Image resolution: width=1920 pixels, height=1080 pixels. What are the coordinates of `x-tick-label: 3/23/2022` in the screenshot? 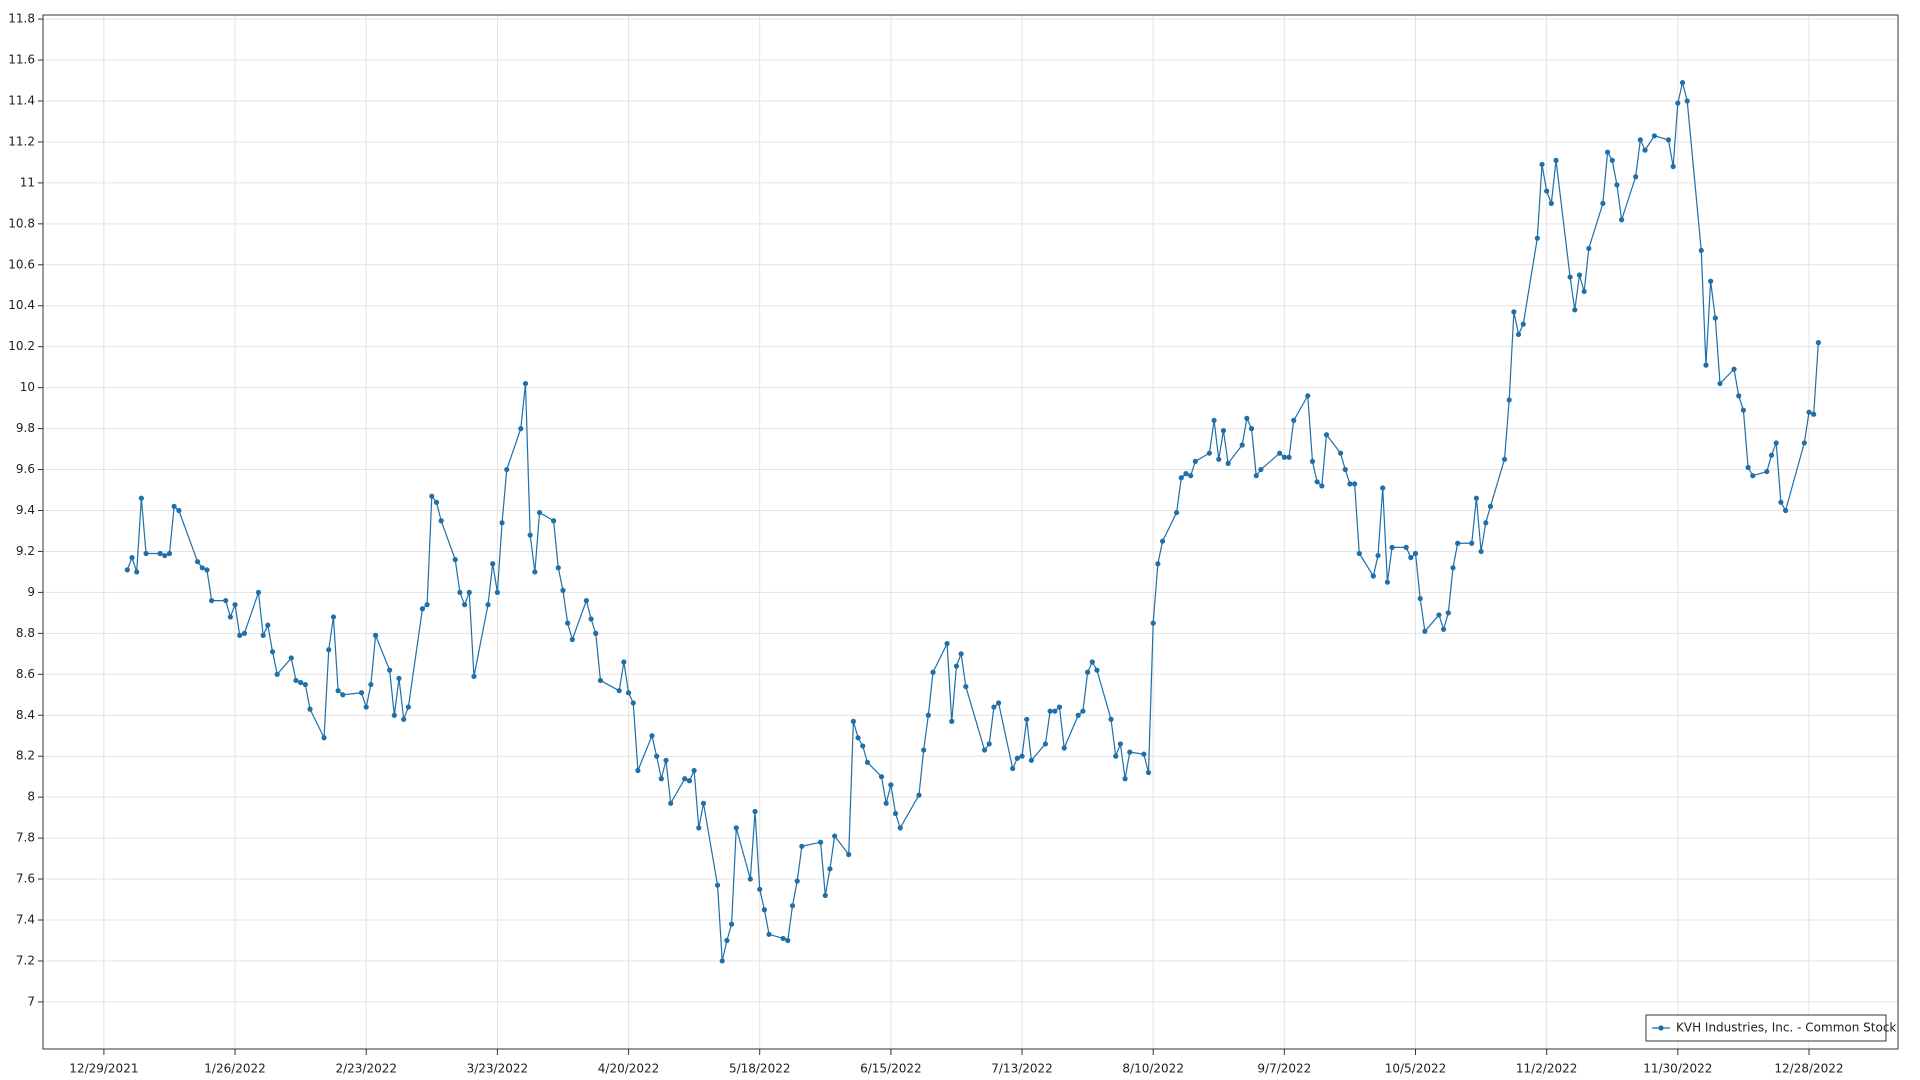 It's located at (498, 1069).